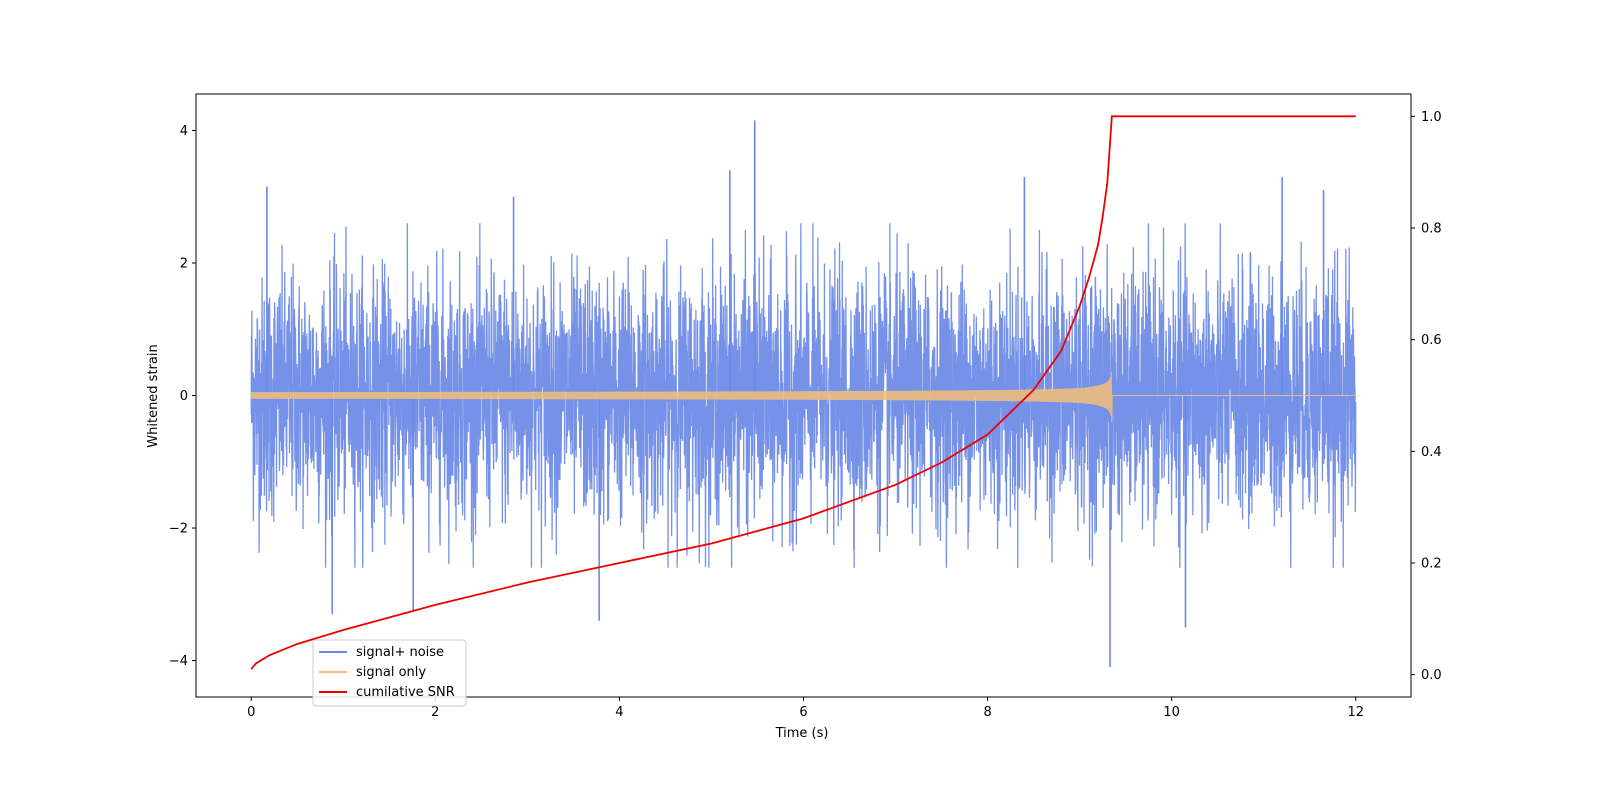  Describe the element at coordinates (1431, 564) in the screenshot. I see `y2-tick-label: 0.2` at that location.